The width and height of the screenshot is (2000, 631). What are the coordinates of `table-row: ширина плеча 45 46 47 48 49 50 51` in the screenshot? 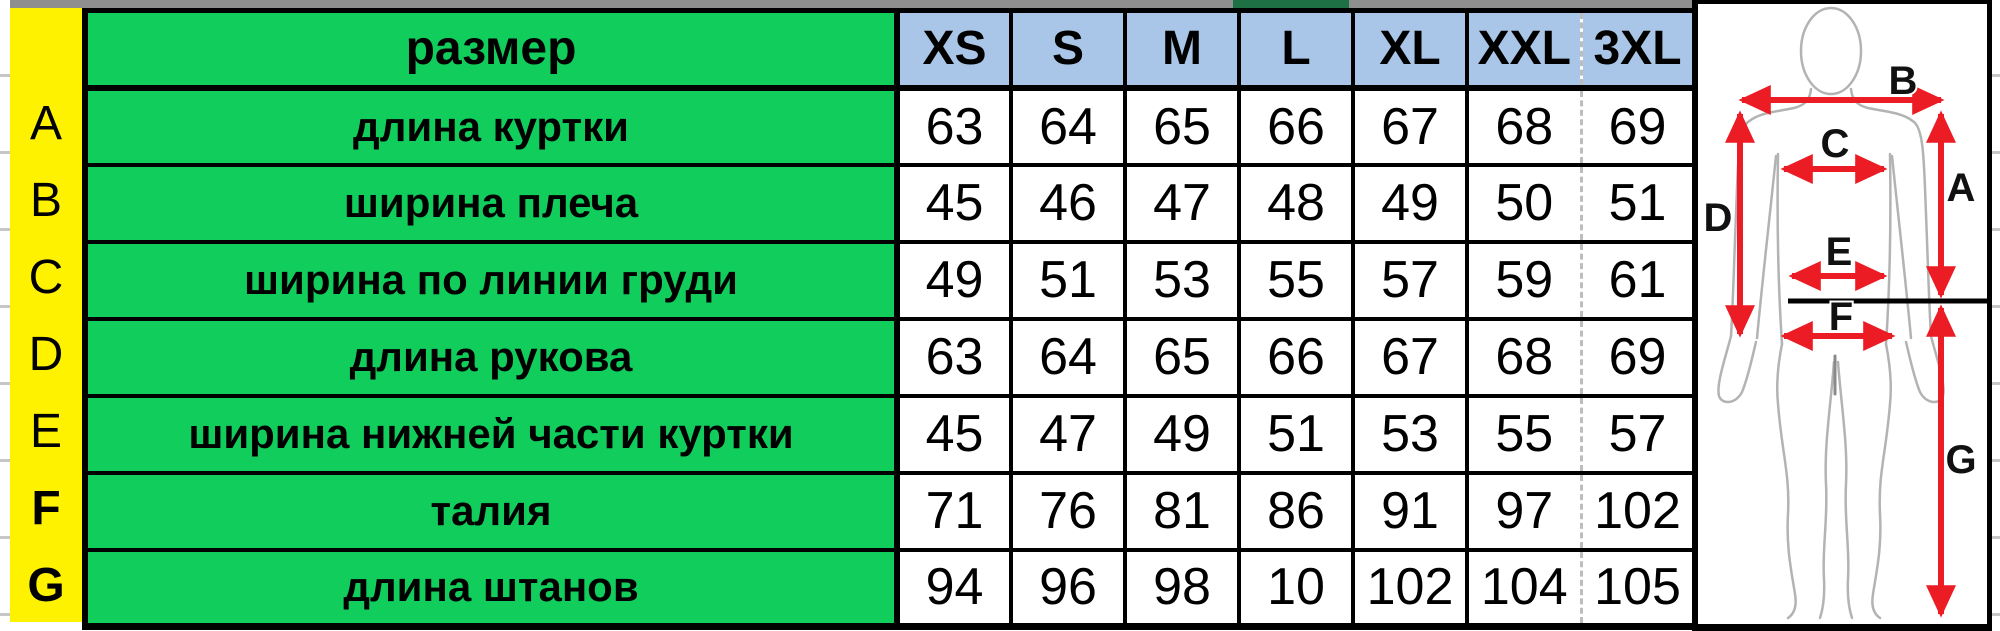 It's located at (890, 203).